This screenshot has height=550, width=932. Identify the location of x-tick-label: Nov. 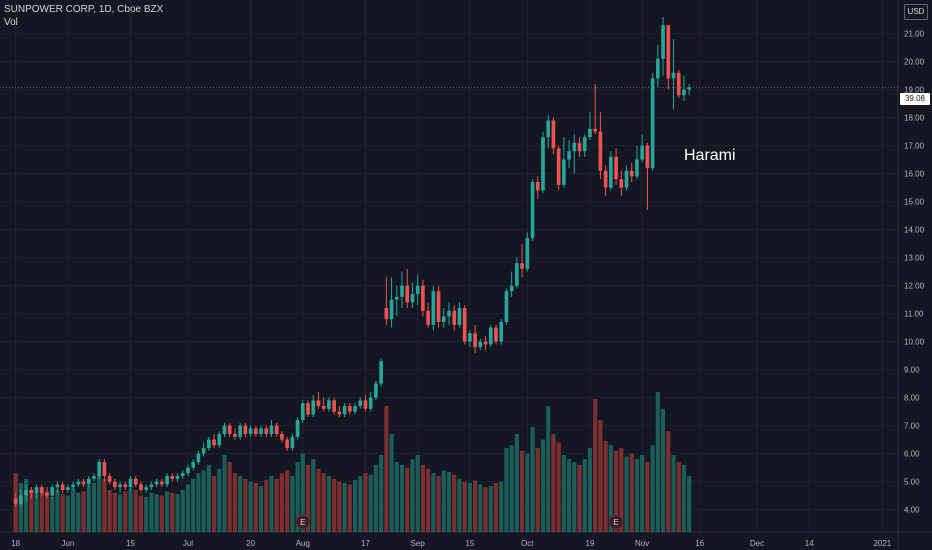
(642, 543).